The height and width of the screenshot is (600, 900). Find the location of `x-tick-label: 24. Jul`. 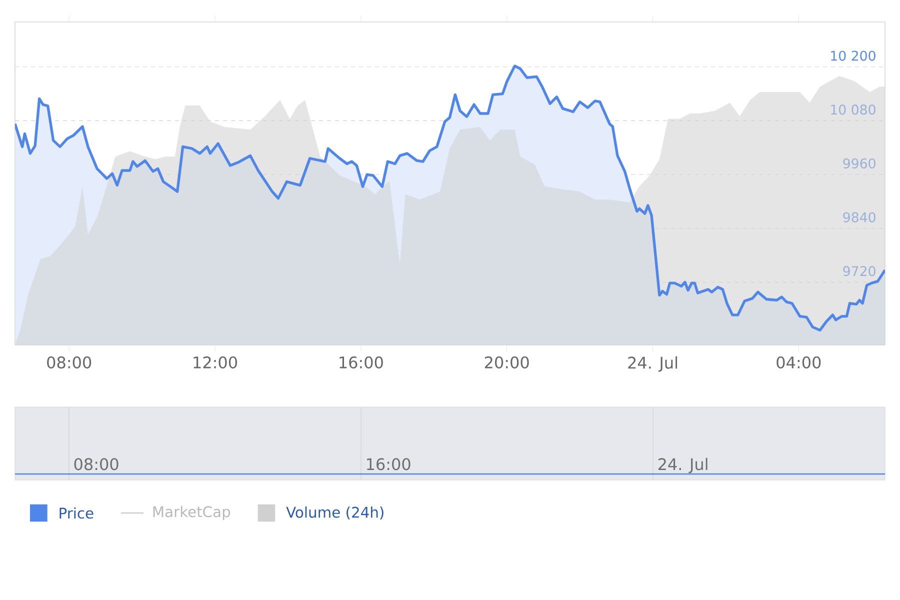

x-tick-label: 24. Jul is located at coordinates (653, 364).